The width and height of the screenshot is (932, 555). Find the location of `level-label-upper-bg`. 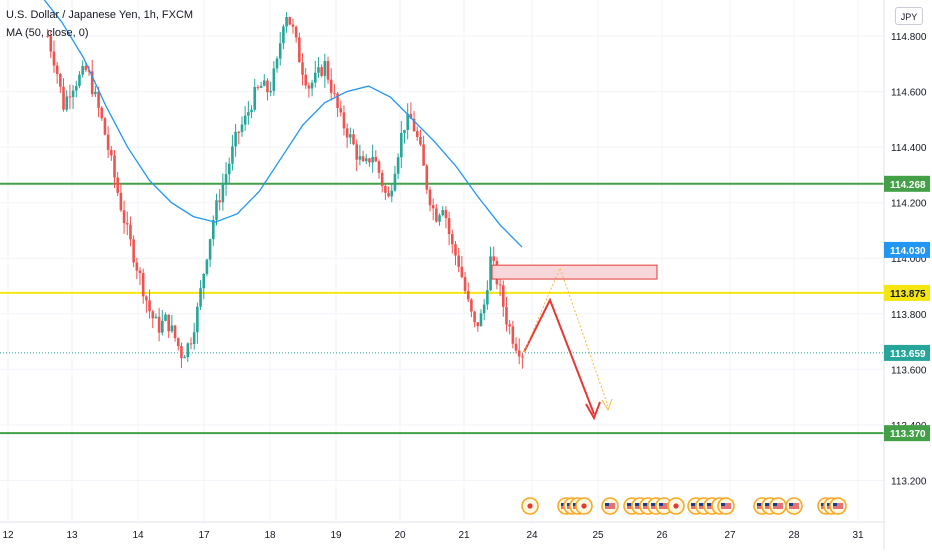

level-label-upper-bg is located at coordinates (907, 183).